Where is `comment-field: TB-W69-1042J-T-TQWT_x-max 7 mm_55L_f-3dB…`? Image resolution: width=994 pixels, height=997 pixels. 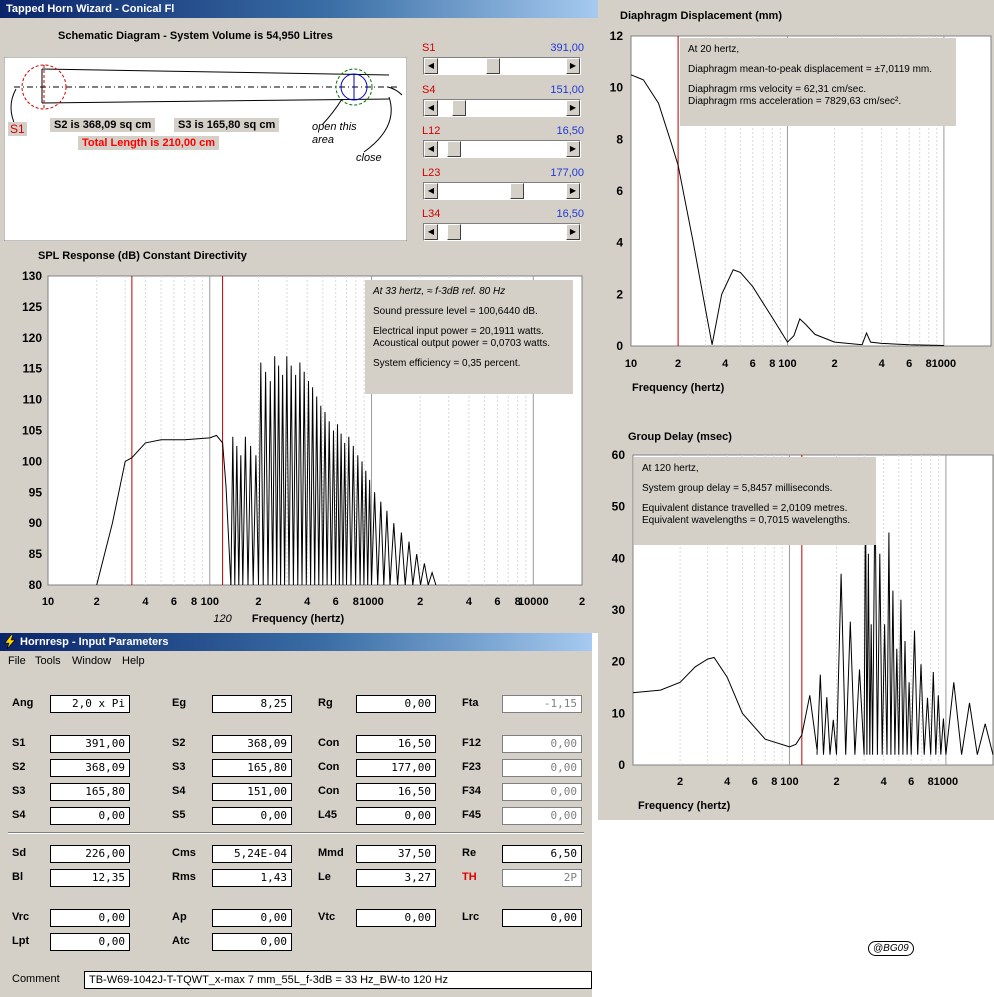 comment-field: TB-W69-1042J-T-TQWT_x-max 7 mm_55L_f-3dB… is located at coordinates (338, 980).